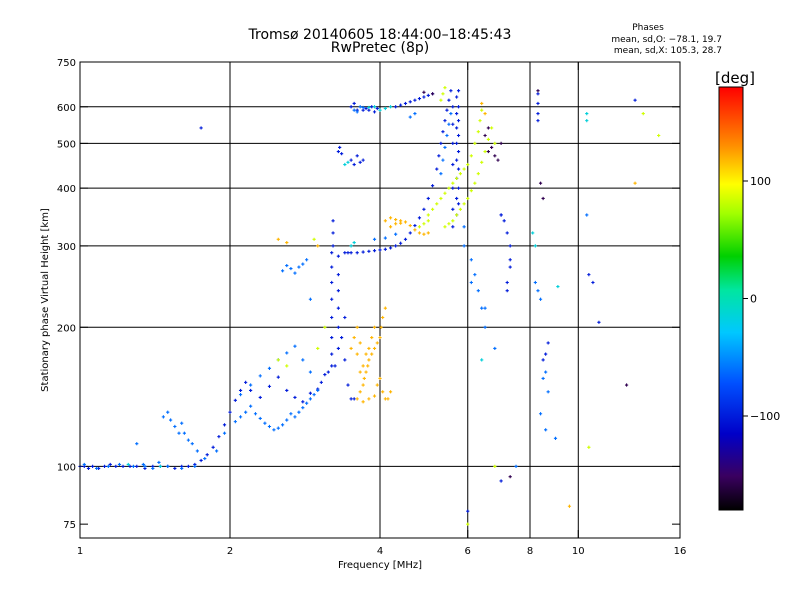 The width and height of the screenshot is (800, 600). What do you see at coordinates (668, 51) in the screenshot?
I see `stats-line-x: mean, sd,X: 105.3, 28.7` at bounding box center [668, 51].